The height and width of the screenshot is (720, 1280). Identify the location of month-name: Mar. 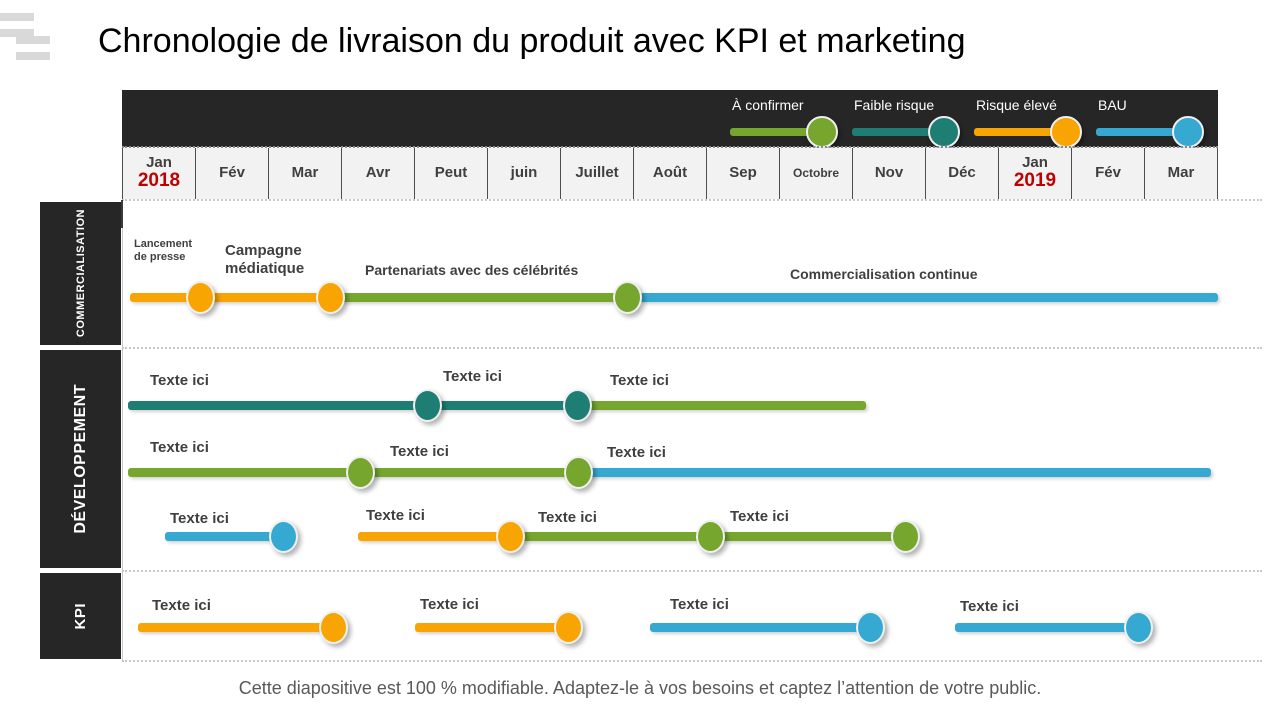
(1181, 173).